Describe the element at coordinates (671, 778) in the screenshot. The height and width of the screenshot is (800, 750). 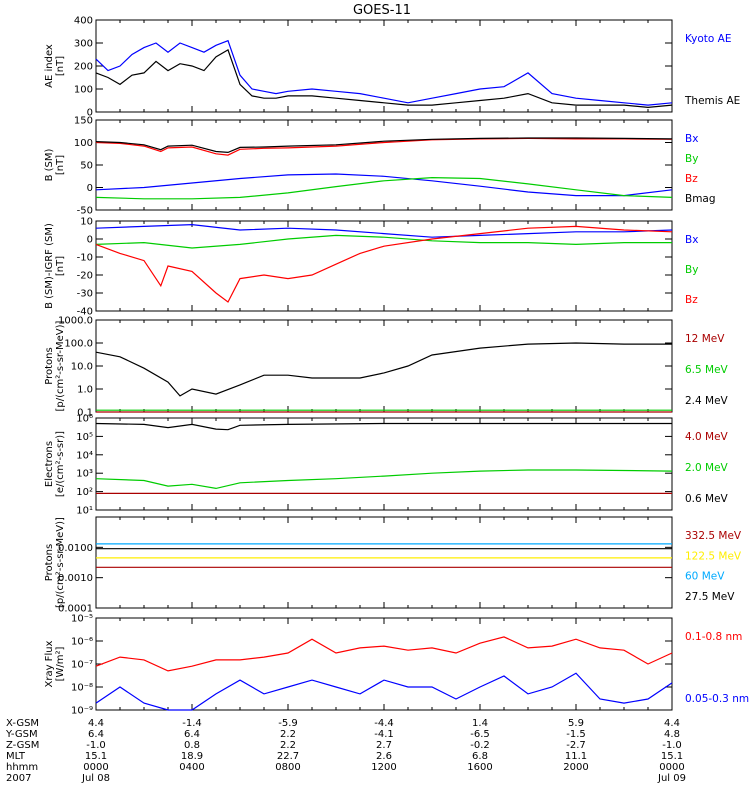
I see `orbit-value: Jul 09` at that location.